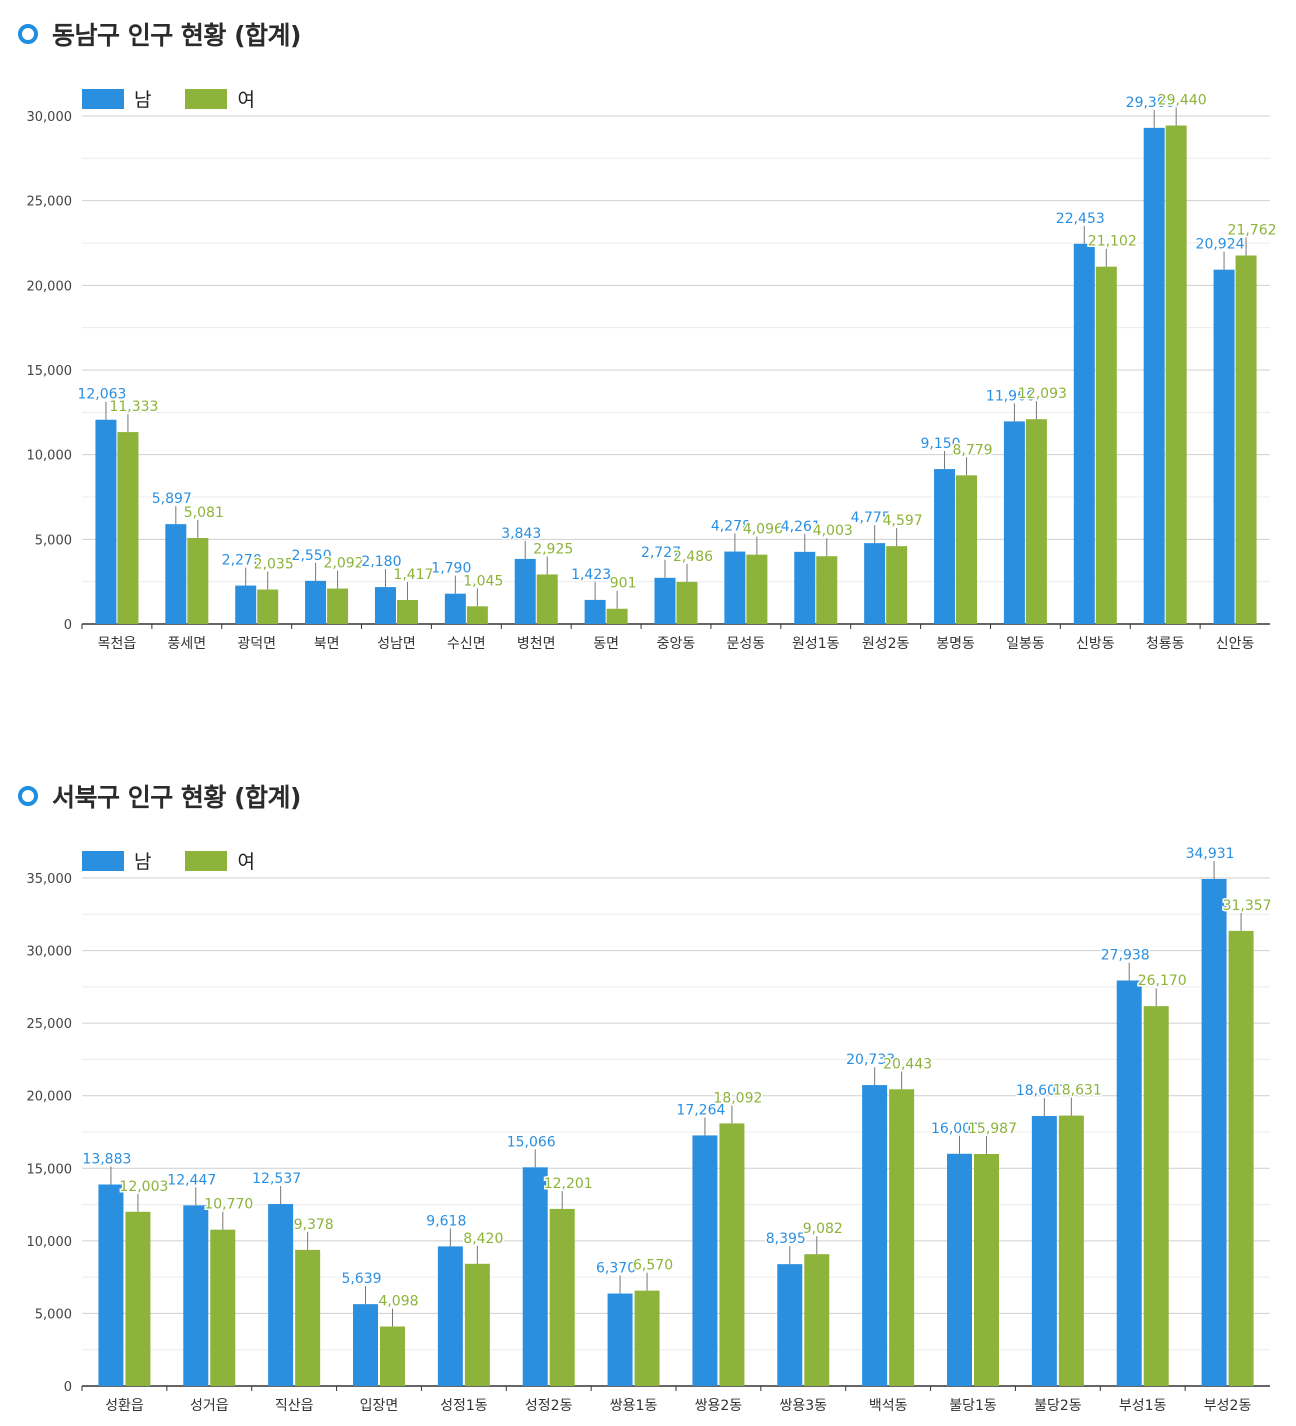  I want to click on y-tick-label: 10,000, so click(50, 456).